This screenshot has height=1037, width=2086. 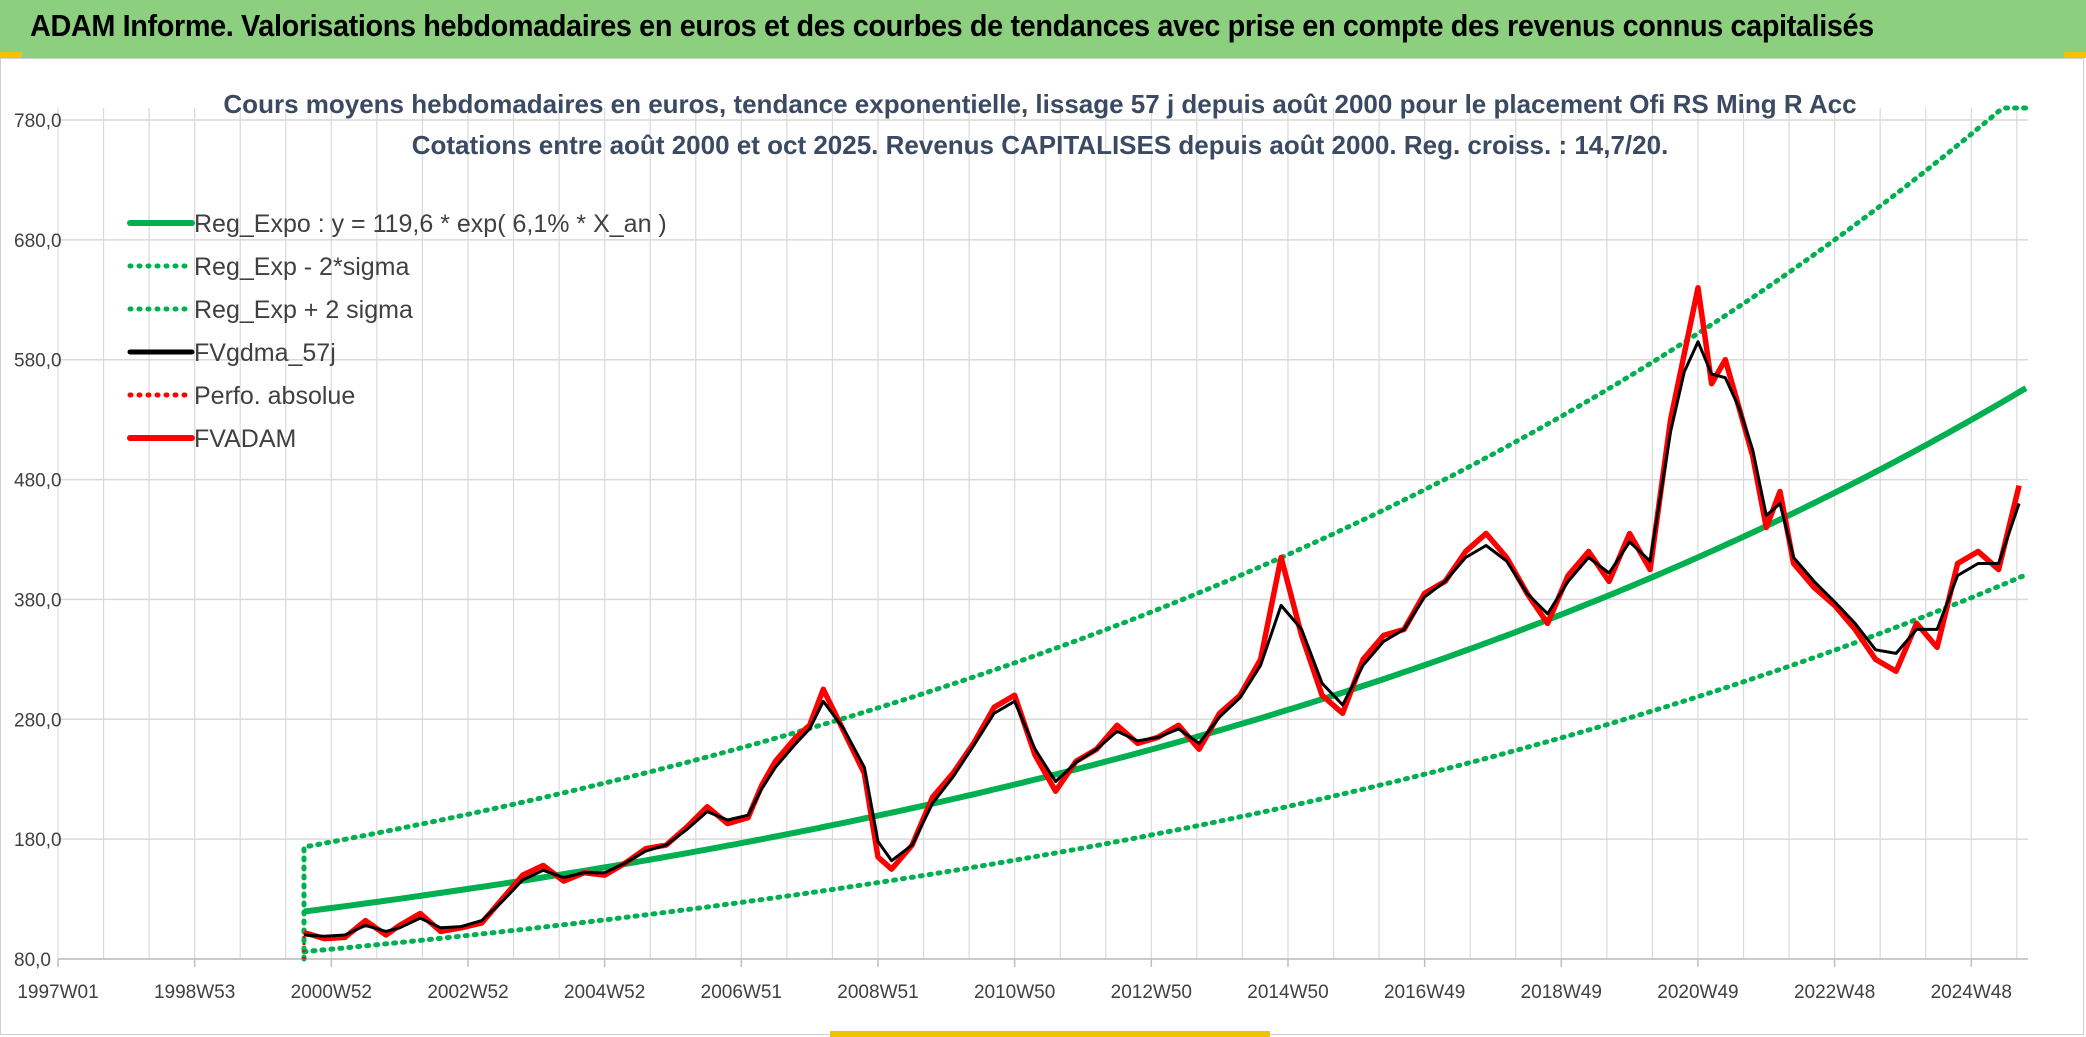 What do you see at coordinates (32, 960) in the screenshot?
I see `y-tick-label: 80,0` at bounding box center [32, 960].